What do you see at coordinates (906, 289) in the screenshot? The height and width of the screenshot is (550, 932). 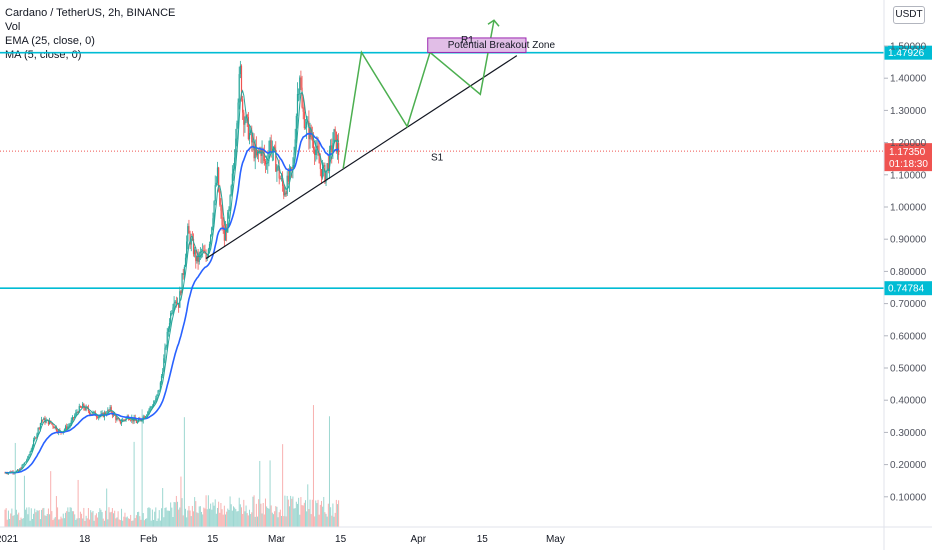 I see `level-price-label: 0.74784` at bounding box center [906, 289].